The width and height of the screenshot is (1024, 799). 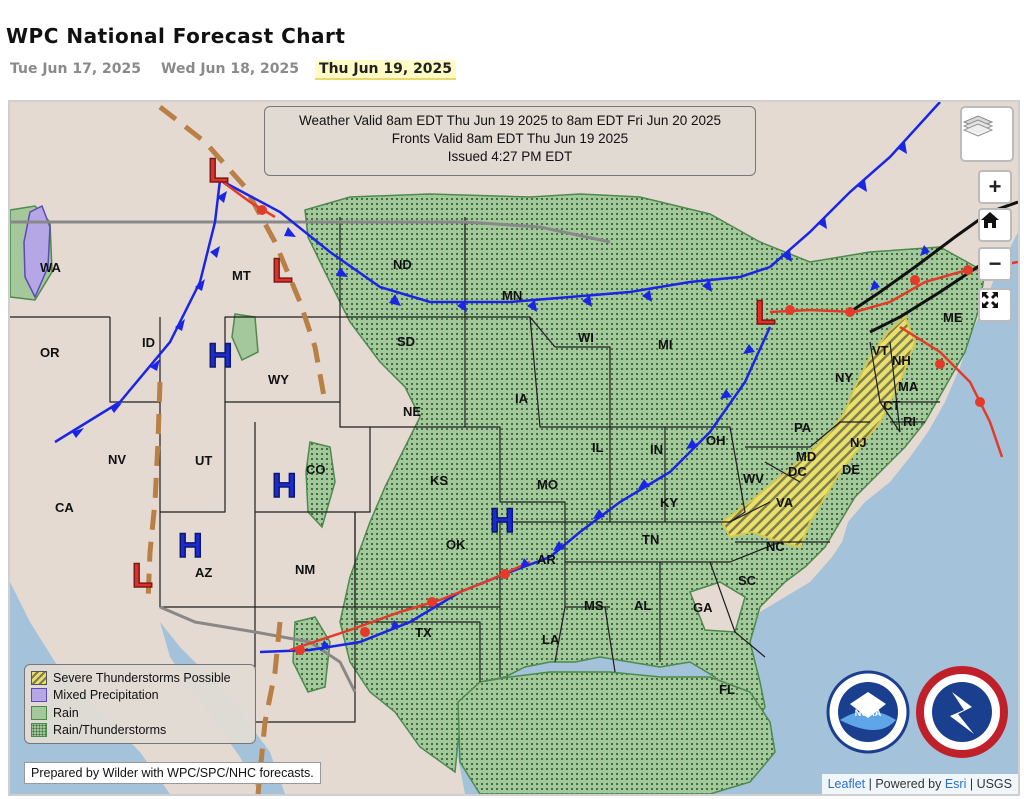 What do you see at coordinates (547, 484) in the screenshot?
I see `state-label-mo: MO` at bounding box center [547, 484].